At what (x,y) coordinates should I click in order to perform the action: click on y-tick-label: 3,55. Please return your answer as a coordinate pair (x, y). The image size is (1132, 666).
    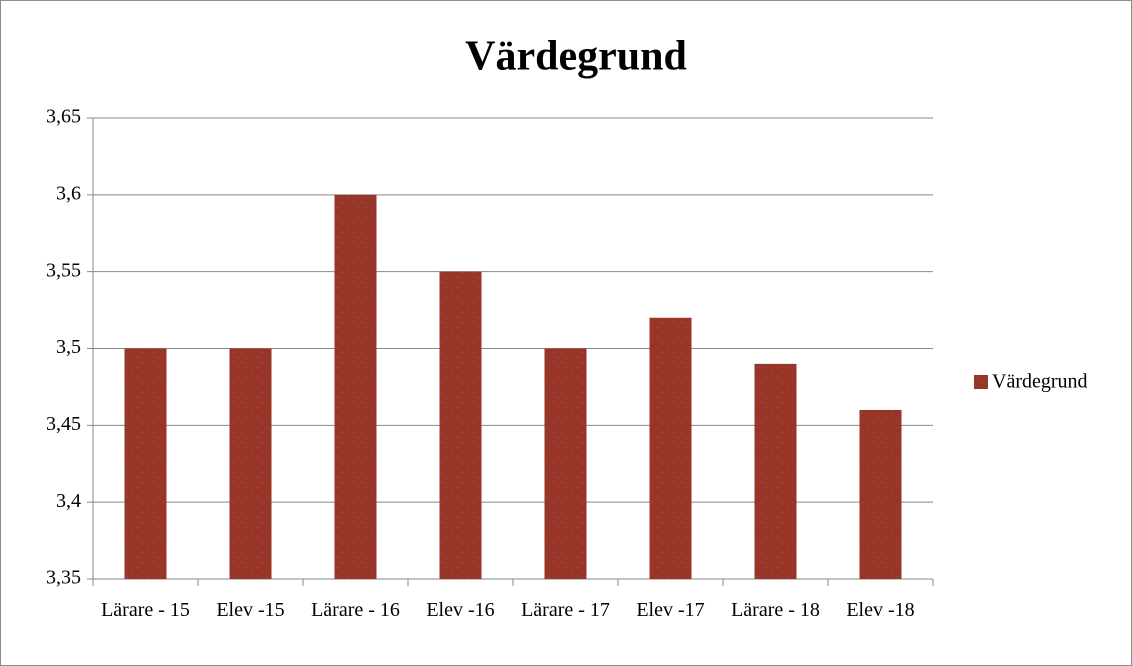
    Looking at the image, I should click on (63, 270).